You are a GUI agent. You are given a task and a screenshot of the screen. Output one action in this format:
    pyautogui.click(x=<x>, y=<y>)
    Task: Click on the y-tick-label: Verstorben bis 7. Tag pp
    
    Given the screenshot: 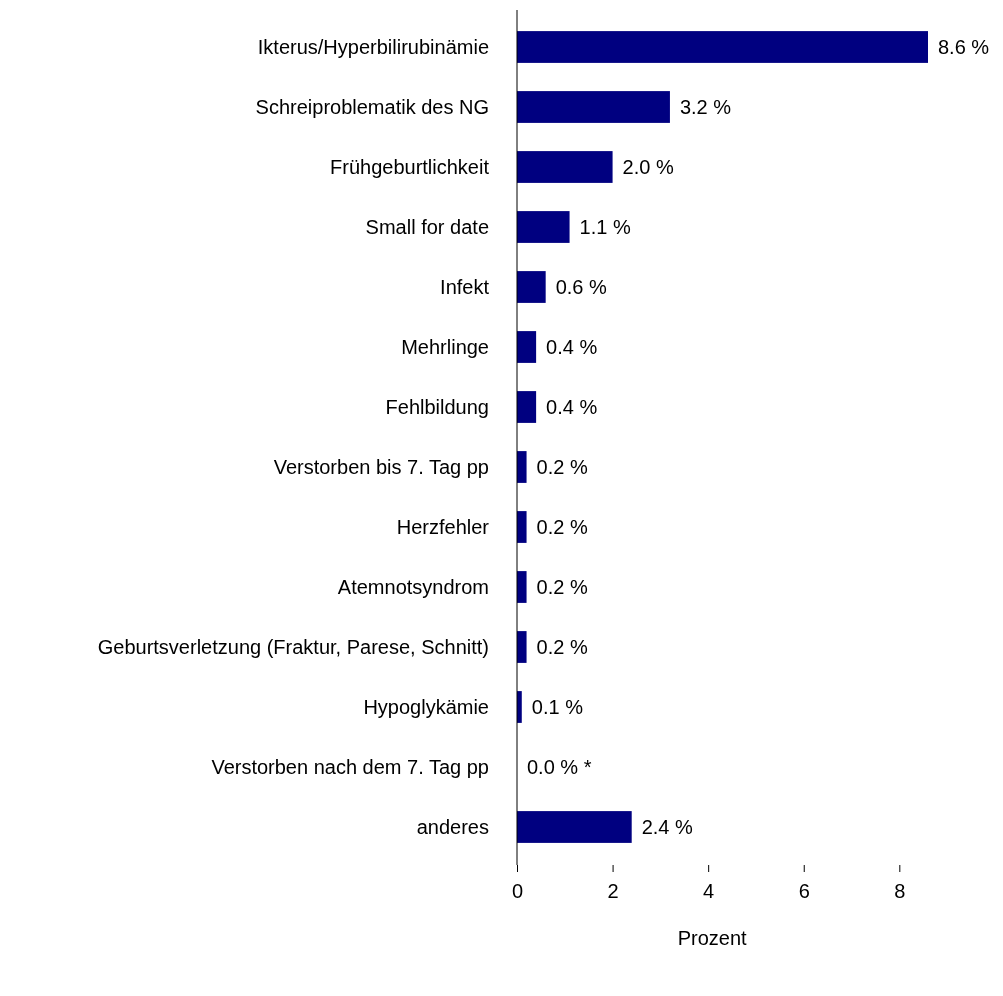 What is the action you would take?
    pyautogui.click(x=381, y=467)
    